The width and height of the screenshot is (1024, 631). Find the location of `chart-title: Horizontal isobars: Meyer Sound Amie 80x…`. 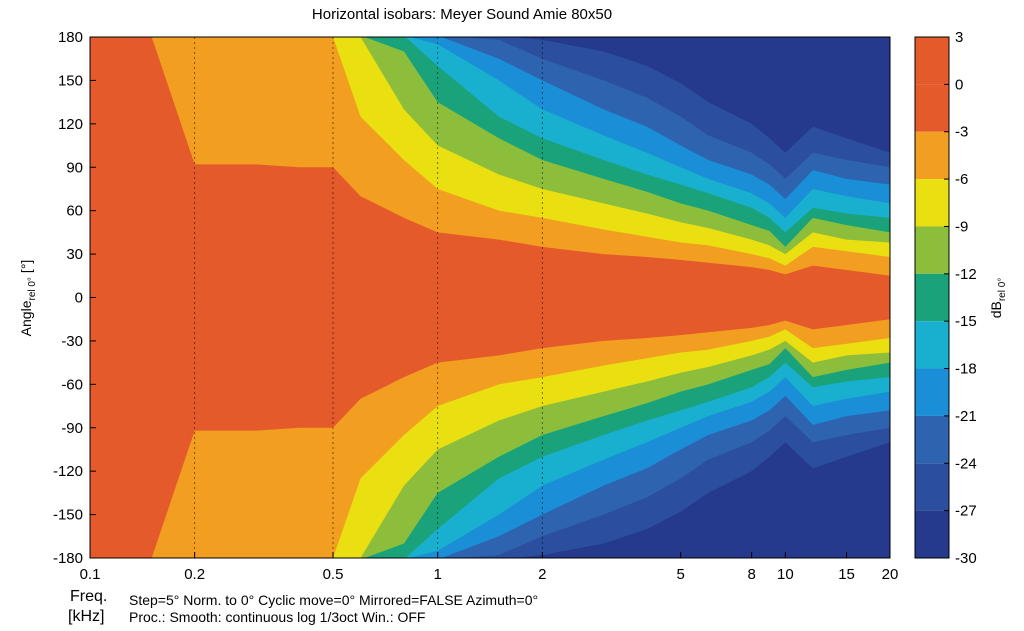

chart-title: Horizontal isobars: Meyer Sound Amie 80x… is located at coordinates (462, 14).